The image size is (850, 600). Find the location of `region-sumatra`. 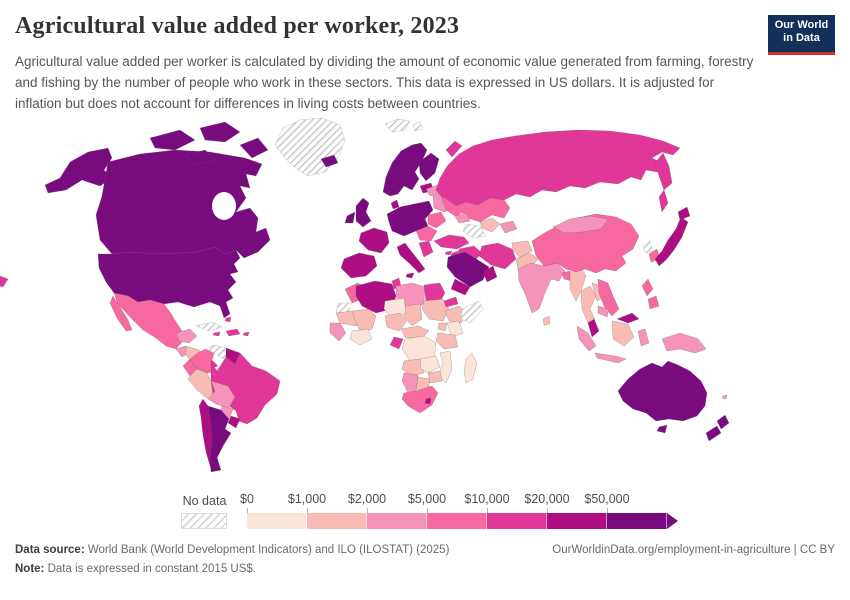

region-sumatra is located at coordinates (586, 338).